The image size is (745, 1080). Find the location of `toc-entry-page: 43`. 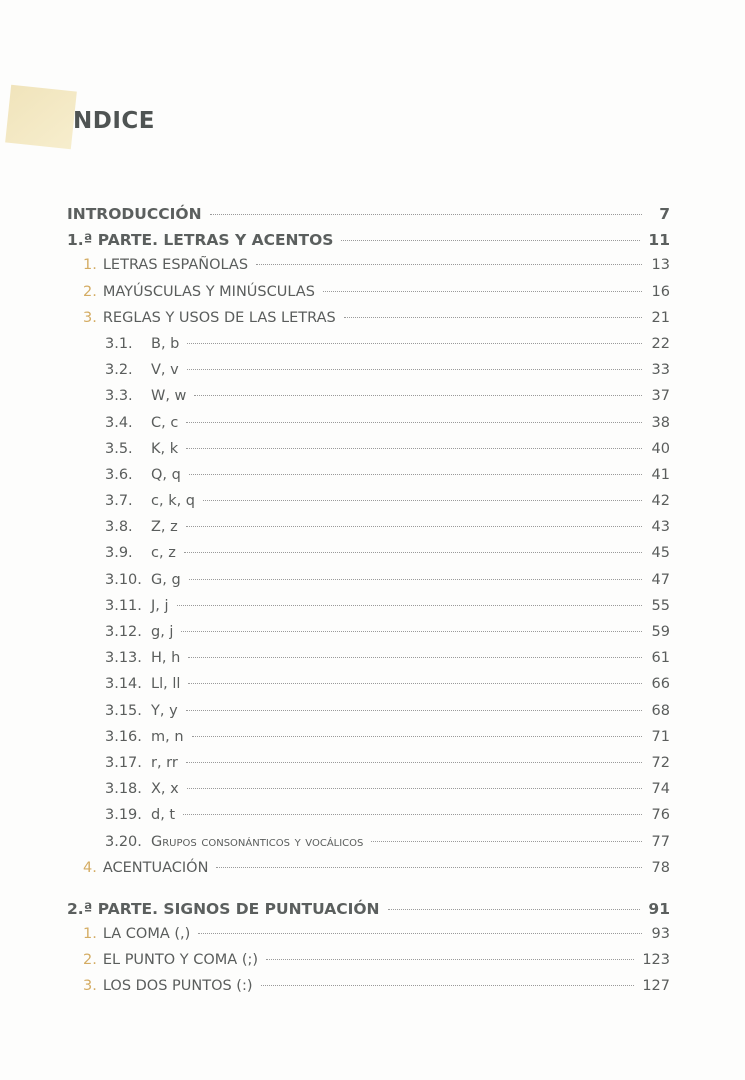

toc-entry-page: 43 is located at coordinates (660, 527).